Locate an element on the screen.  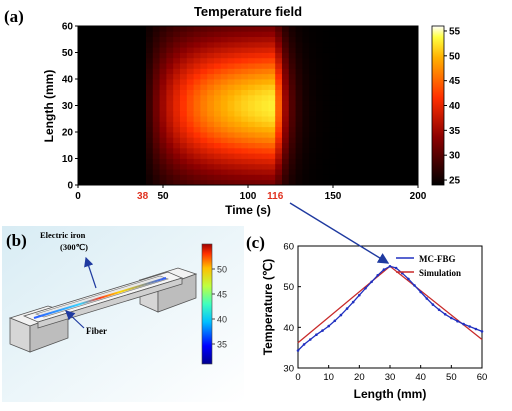
legend-label-simulation: Simulation is located at coordinates (440, 273).